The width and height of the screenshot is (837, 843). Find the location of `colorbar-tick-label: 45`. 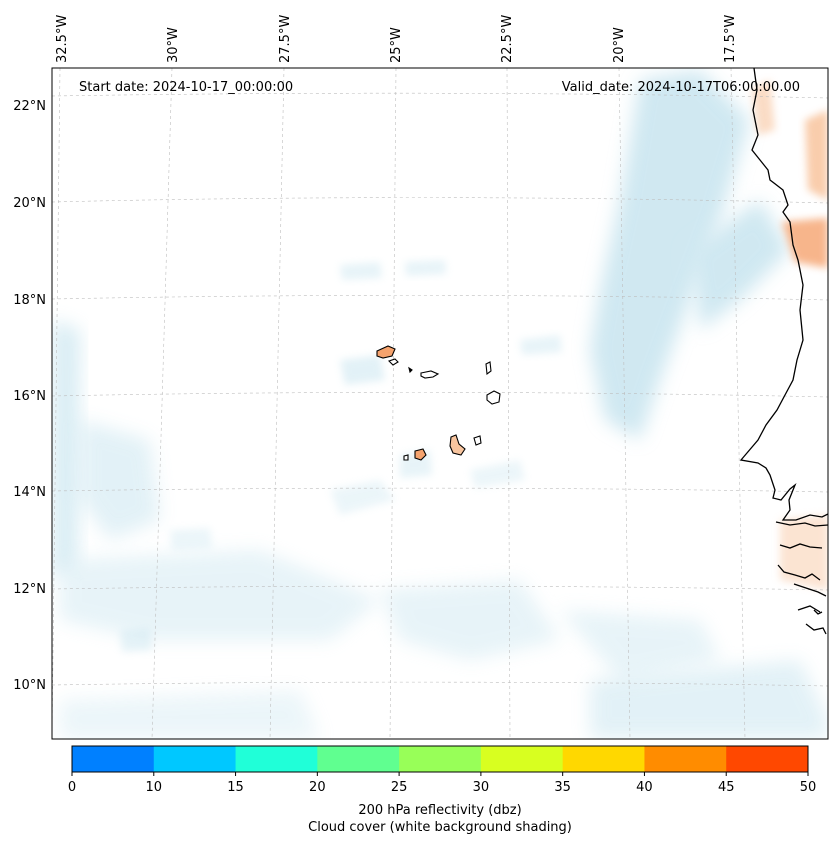

colorbar-tick-label: 45 is located at coordinates (726, 787).